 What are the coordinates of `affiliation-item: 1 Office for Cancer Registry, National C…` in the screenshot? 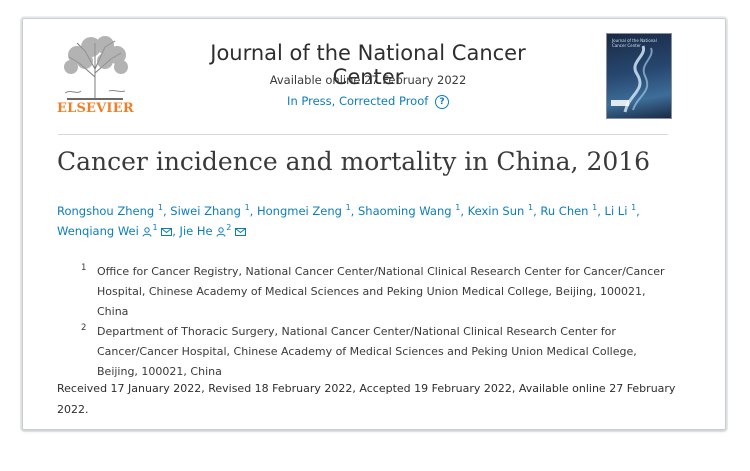 It's located at (367, 292).